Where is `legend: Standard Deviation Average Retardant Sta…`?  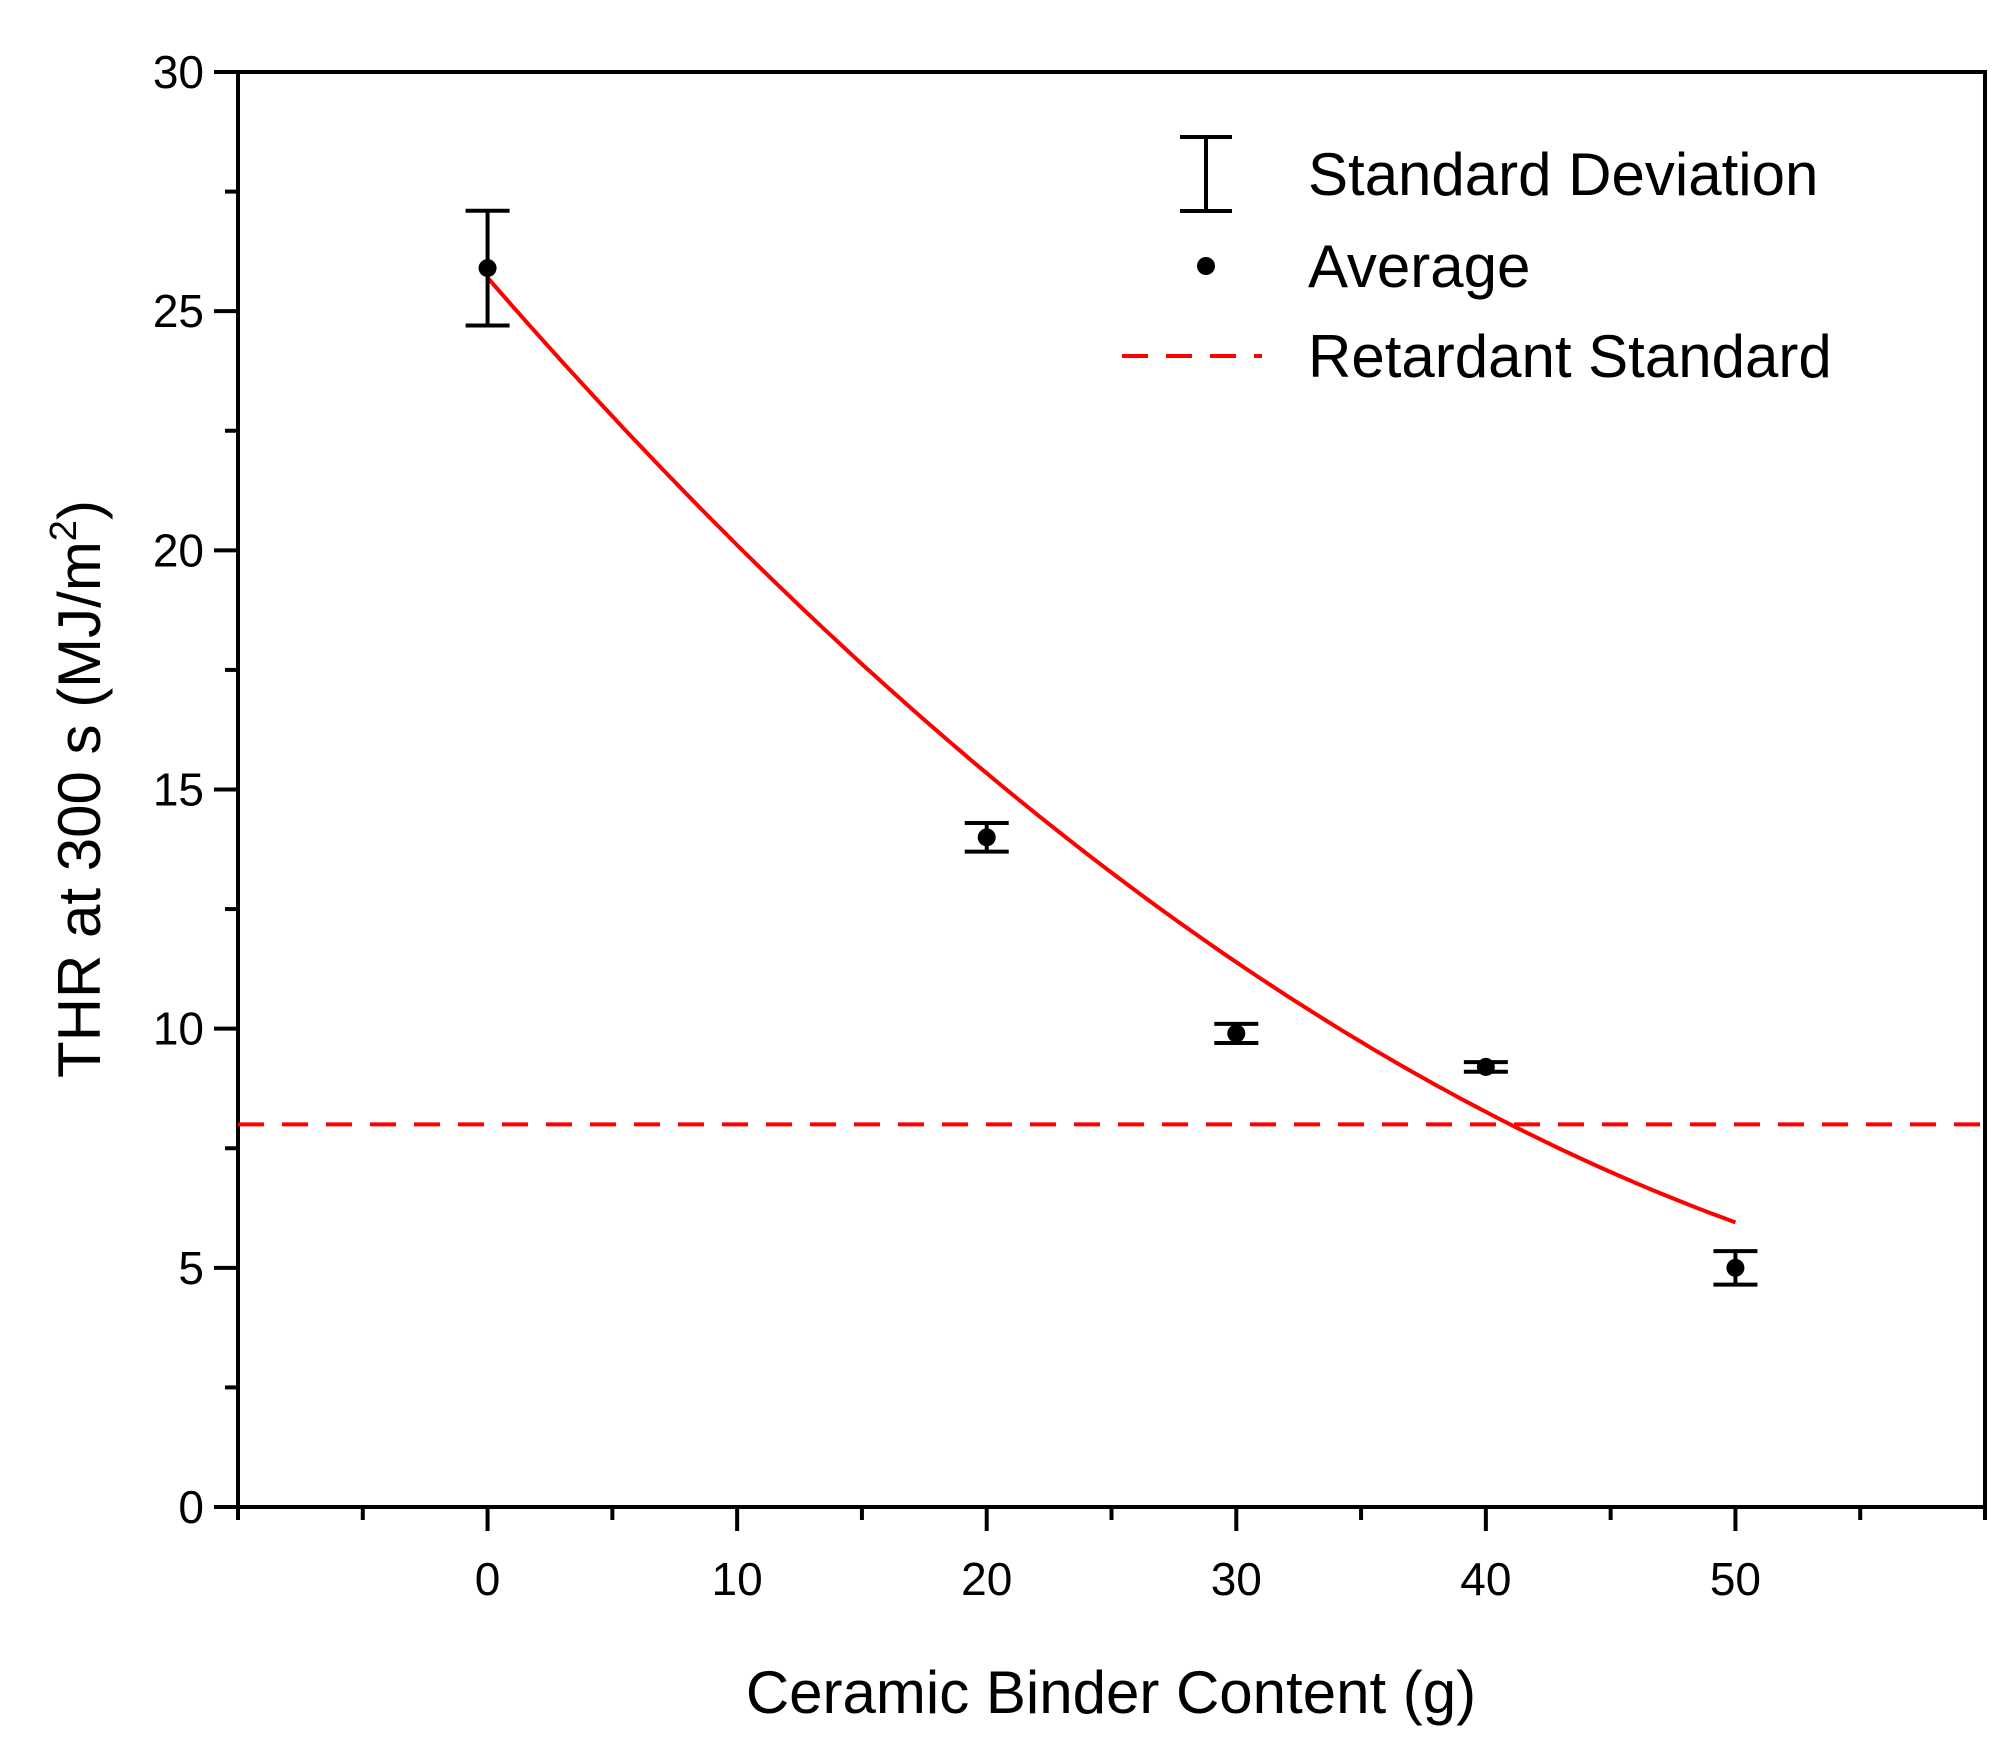 legend: Standard Deviation Average Retardant Sta… is located at coordinates (1477, 262).